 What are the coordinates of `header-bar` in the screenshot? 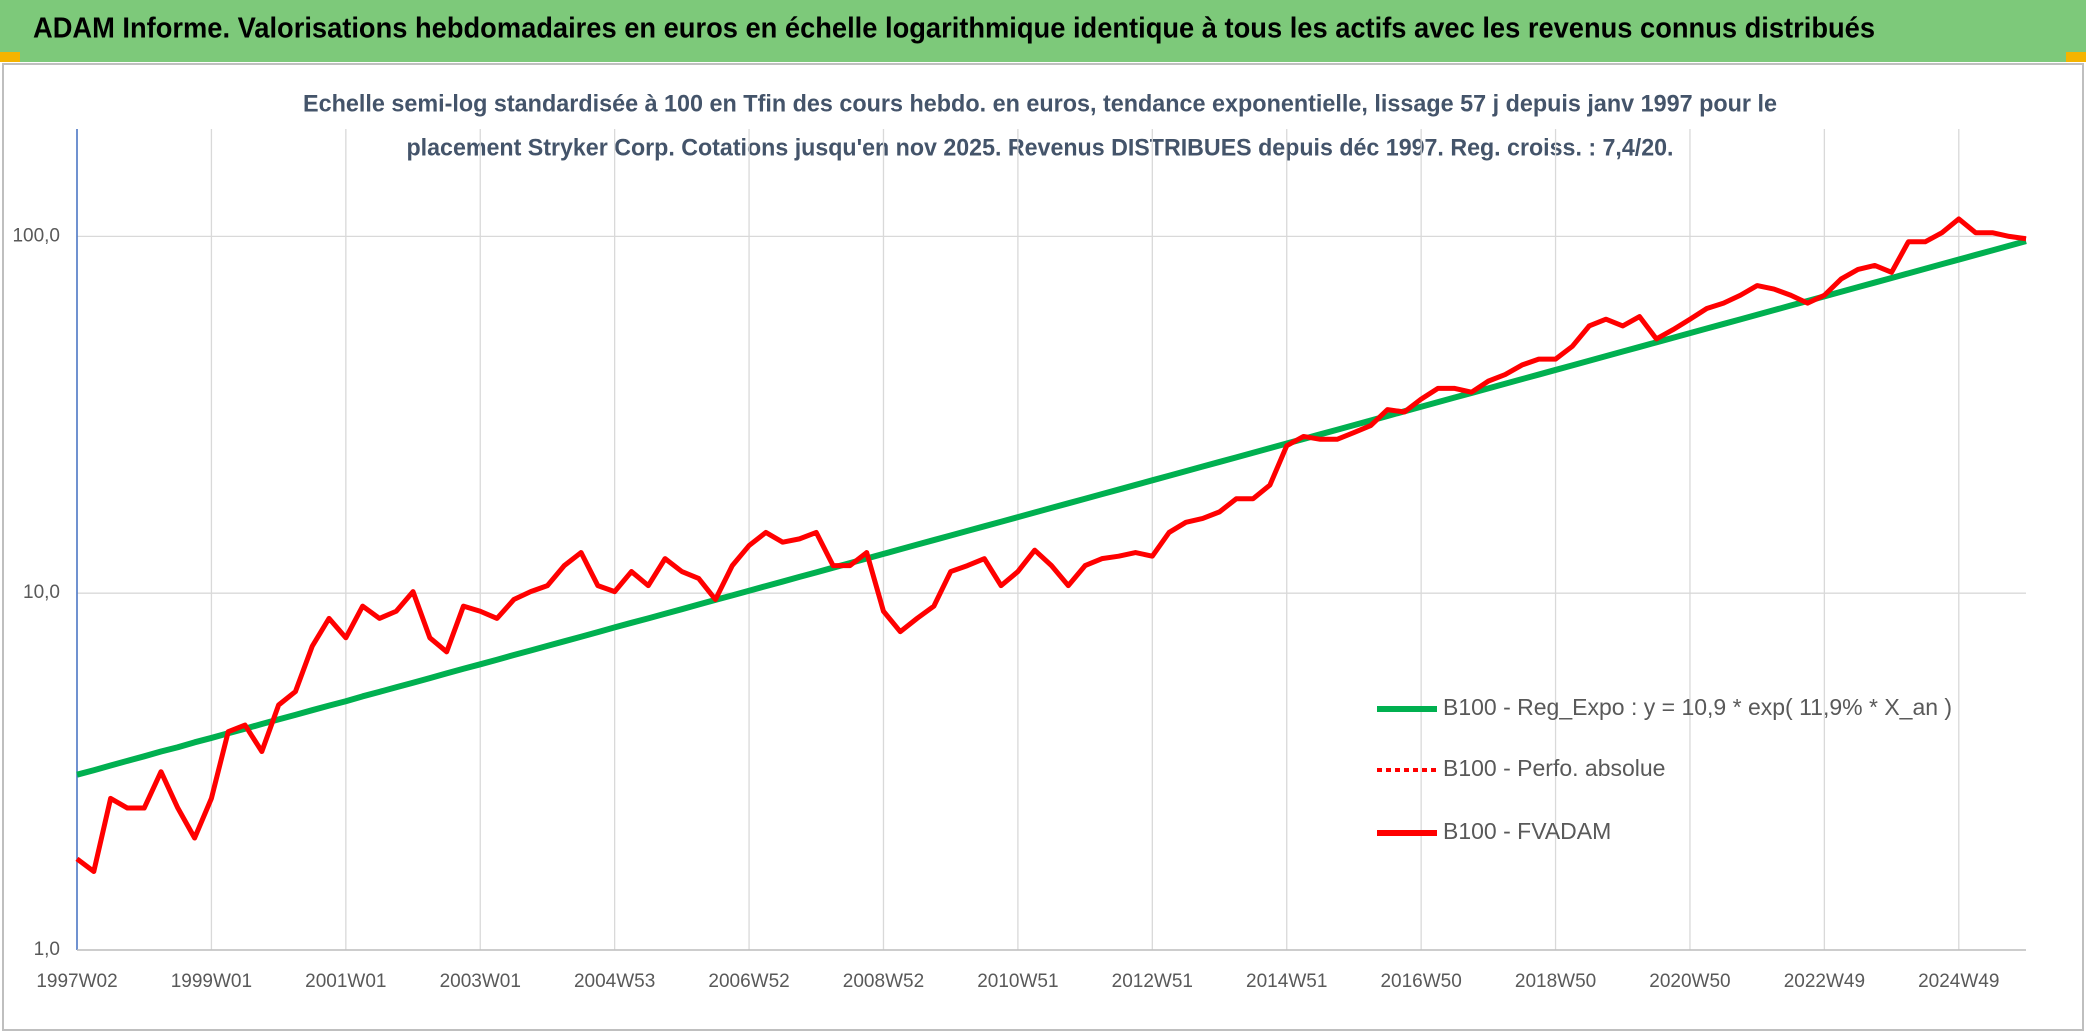 It's located at (1043, 31).